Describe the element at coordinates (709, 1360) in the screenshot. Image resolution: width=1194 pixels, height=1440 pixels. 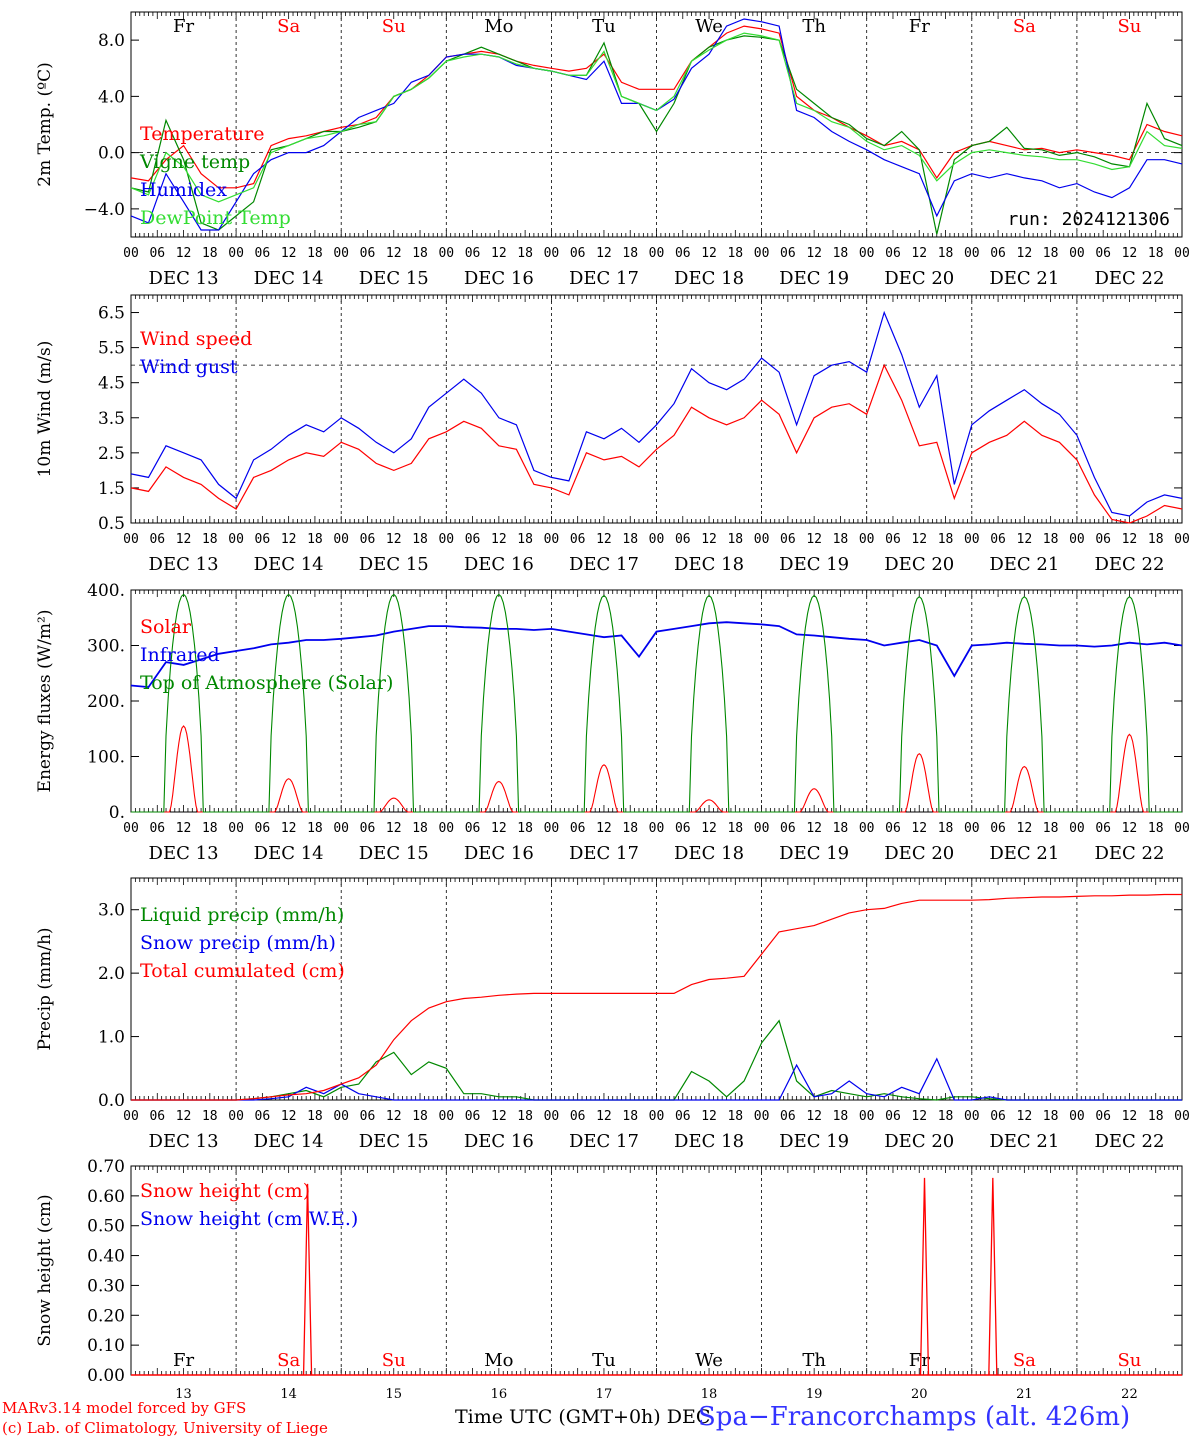
I see `weekday-label: We` at that location.